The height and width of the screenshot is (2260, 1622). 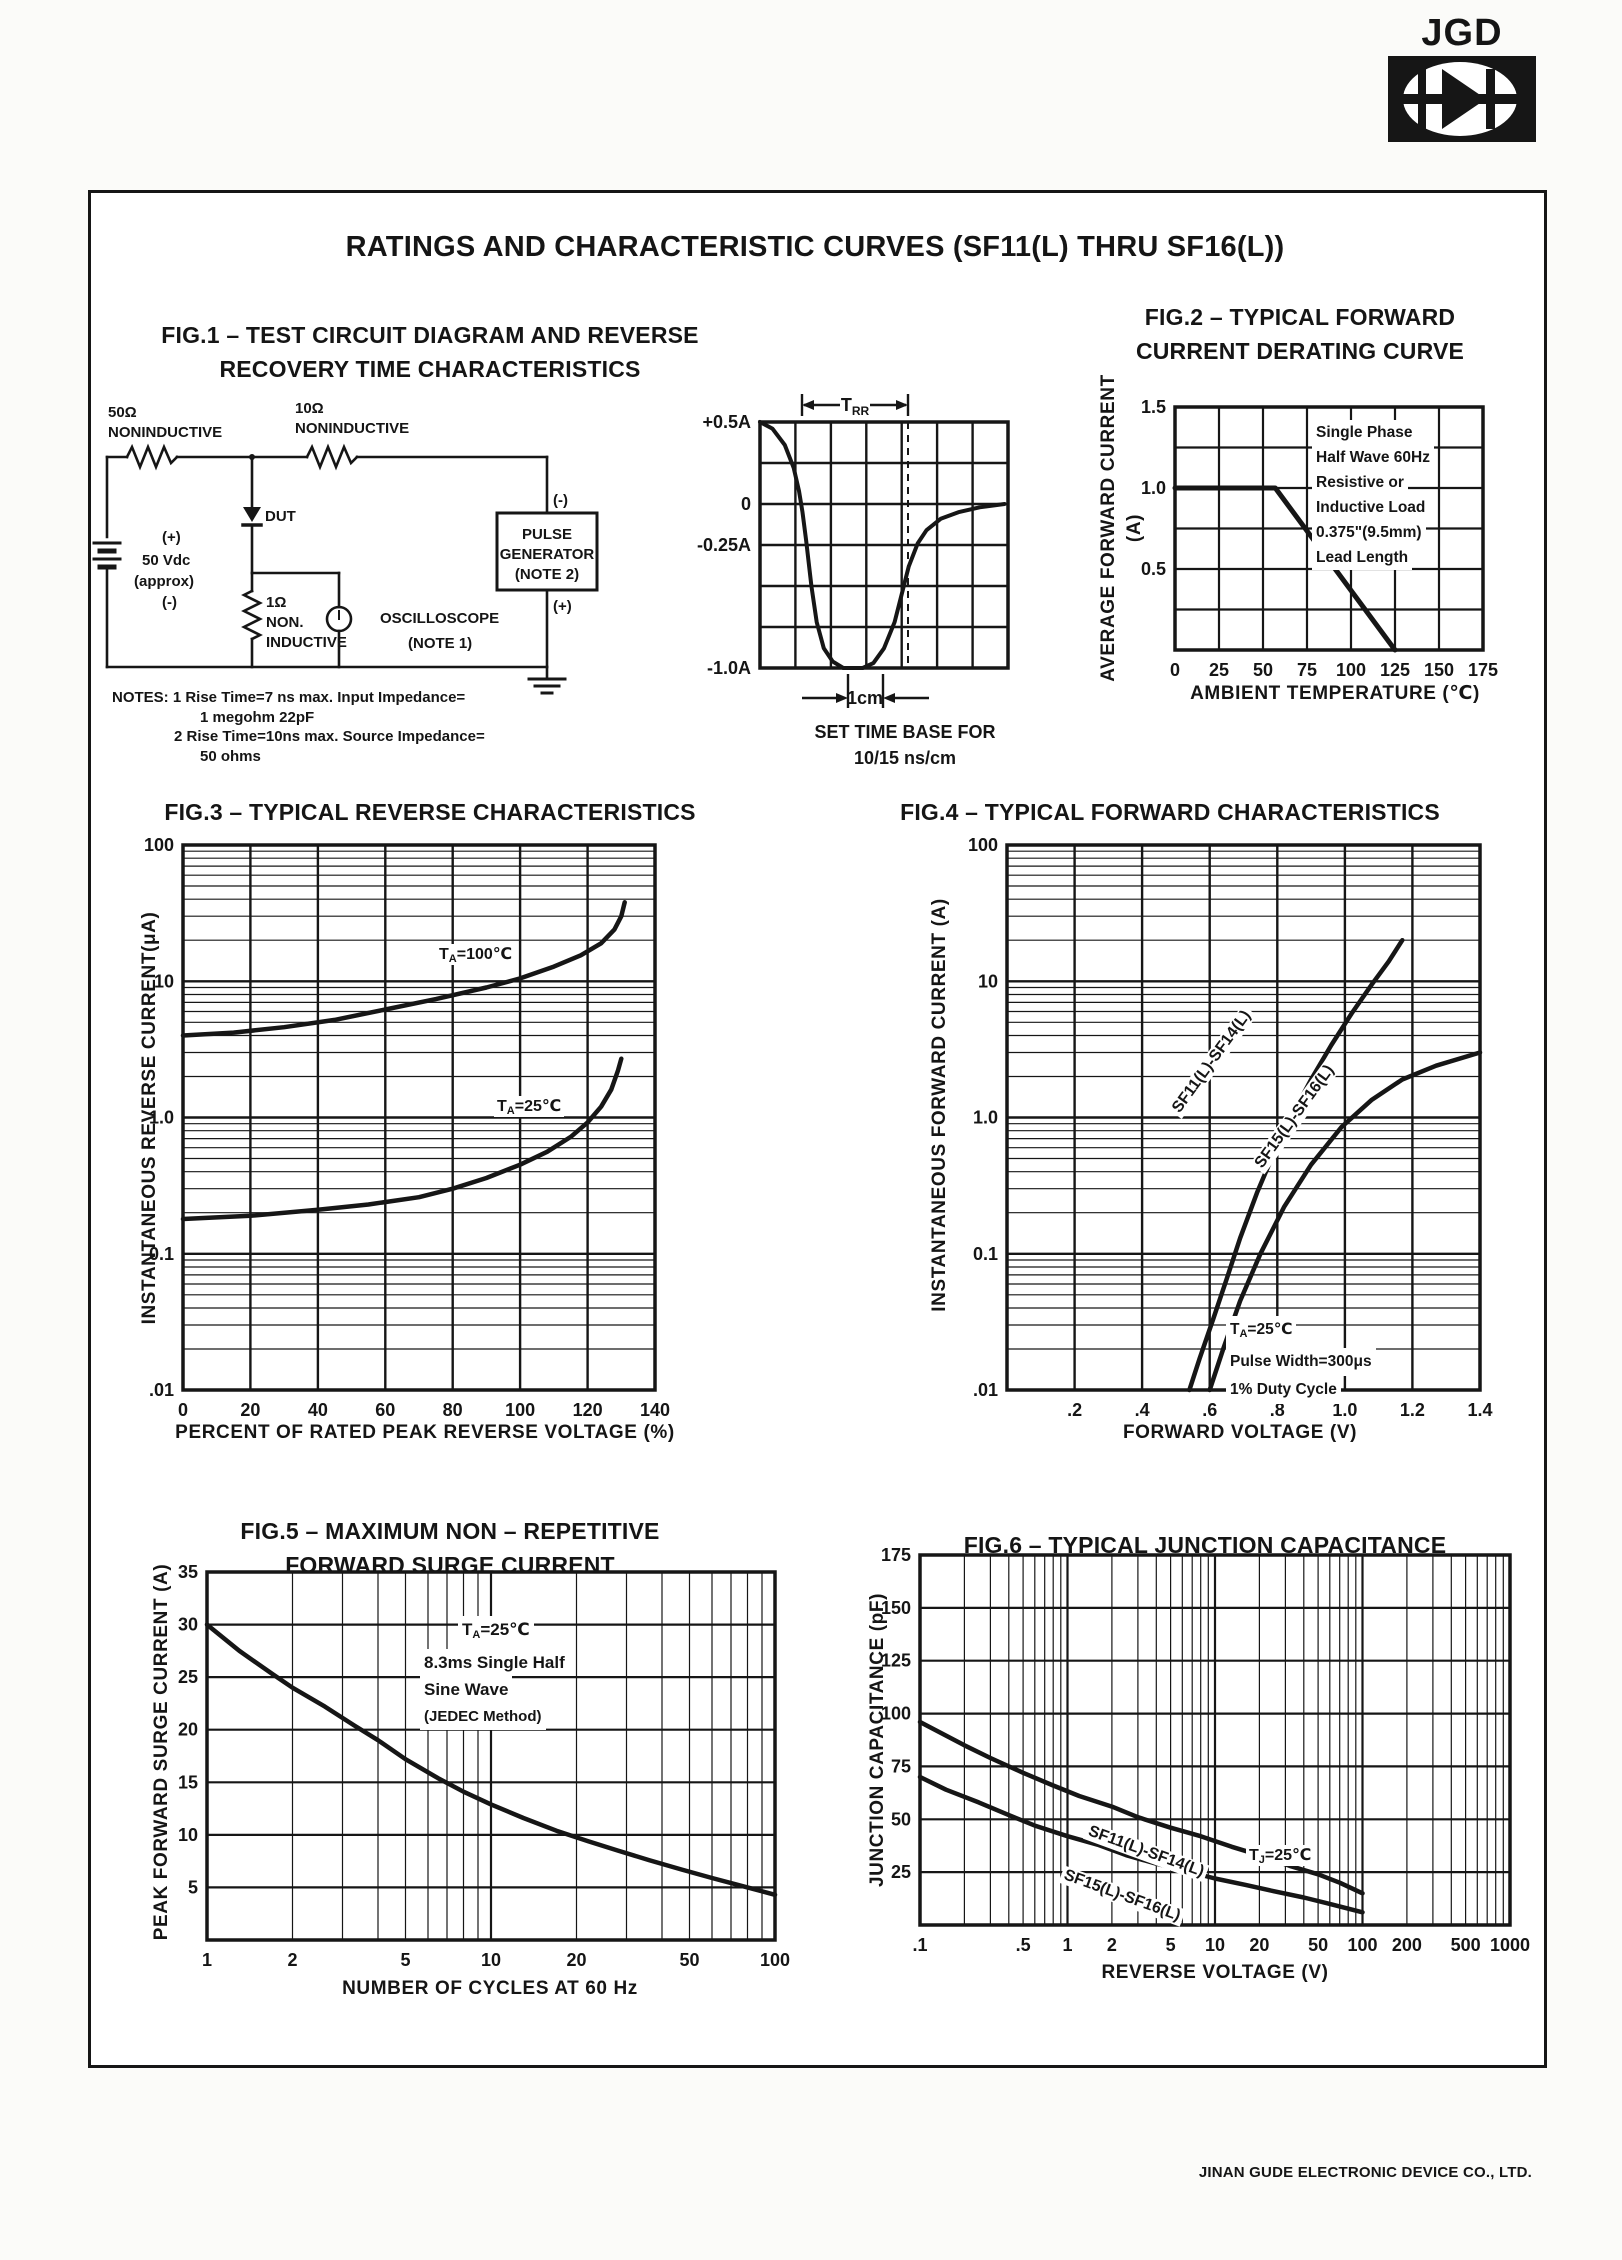 What do you see at coordinates (188, 1782) in the screenshot?
I see `svg-text: 15` at bounding box center [188, 1782].